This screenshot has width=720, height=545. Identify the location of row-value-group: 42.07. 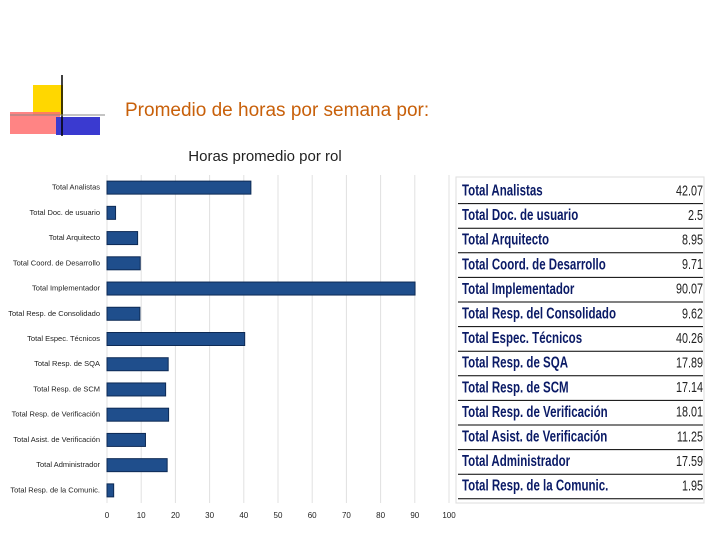
(689, 189).